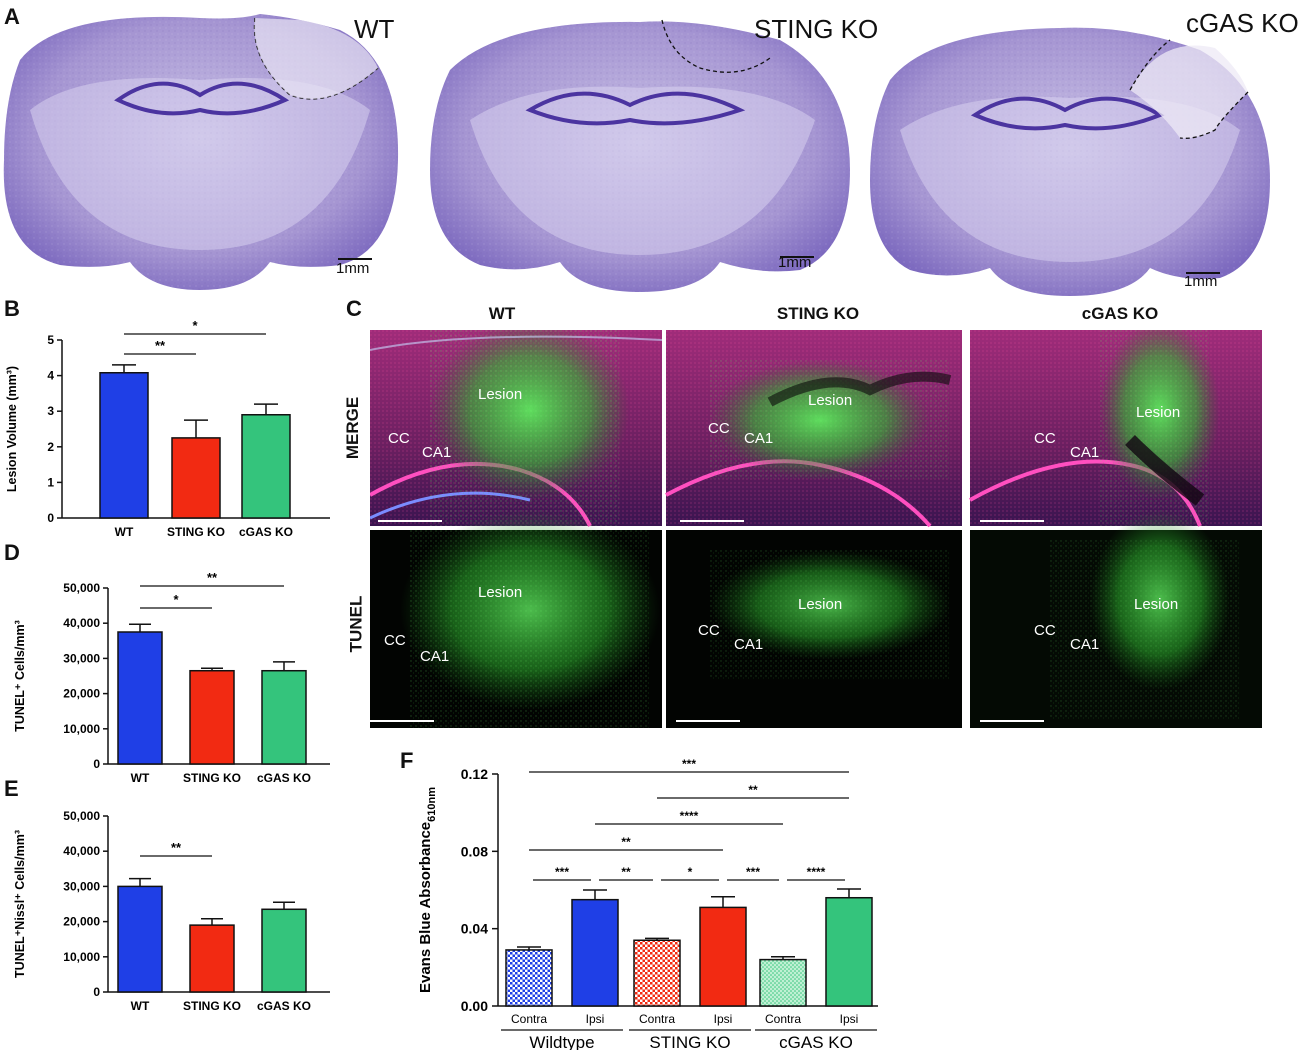 Image resolution: width=1300 pixels, height=1053 pixels. I want to click on scale-bar-sting-ko, so click(797, 257).